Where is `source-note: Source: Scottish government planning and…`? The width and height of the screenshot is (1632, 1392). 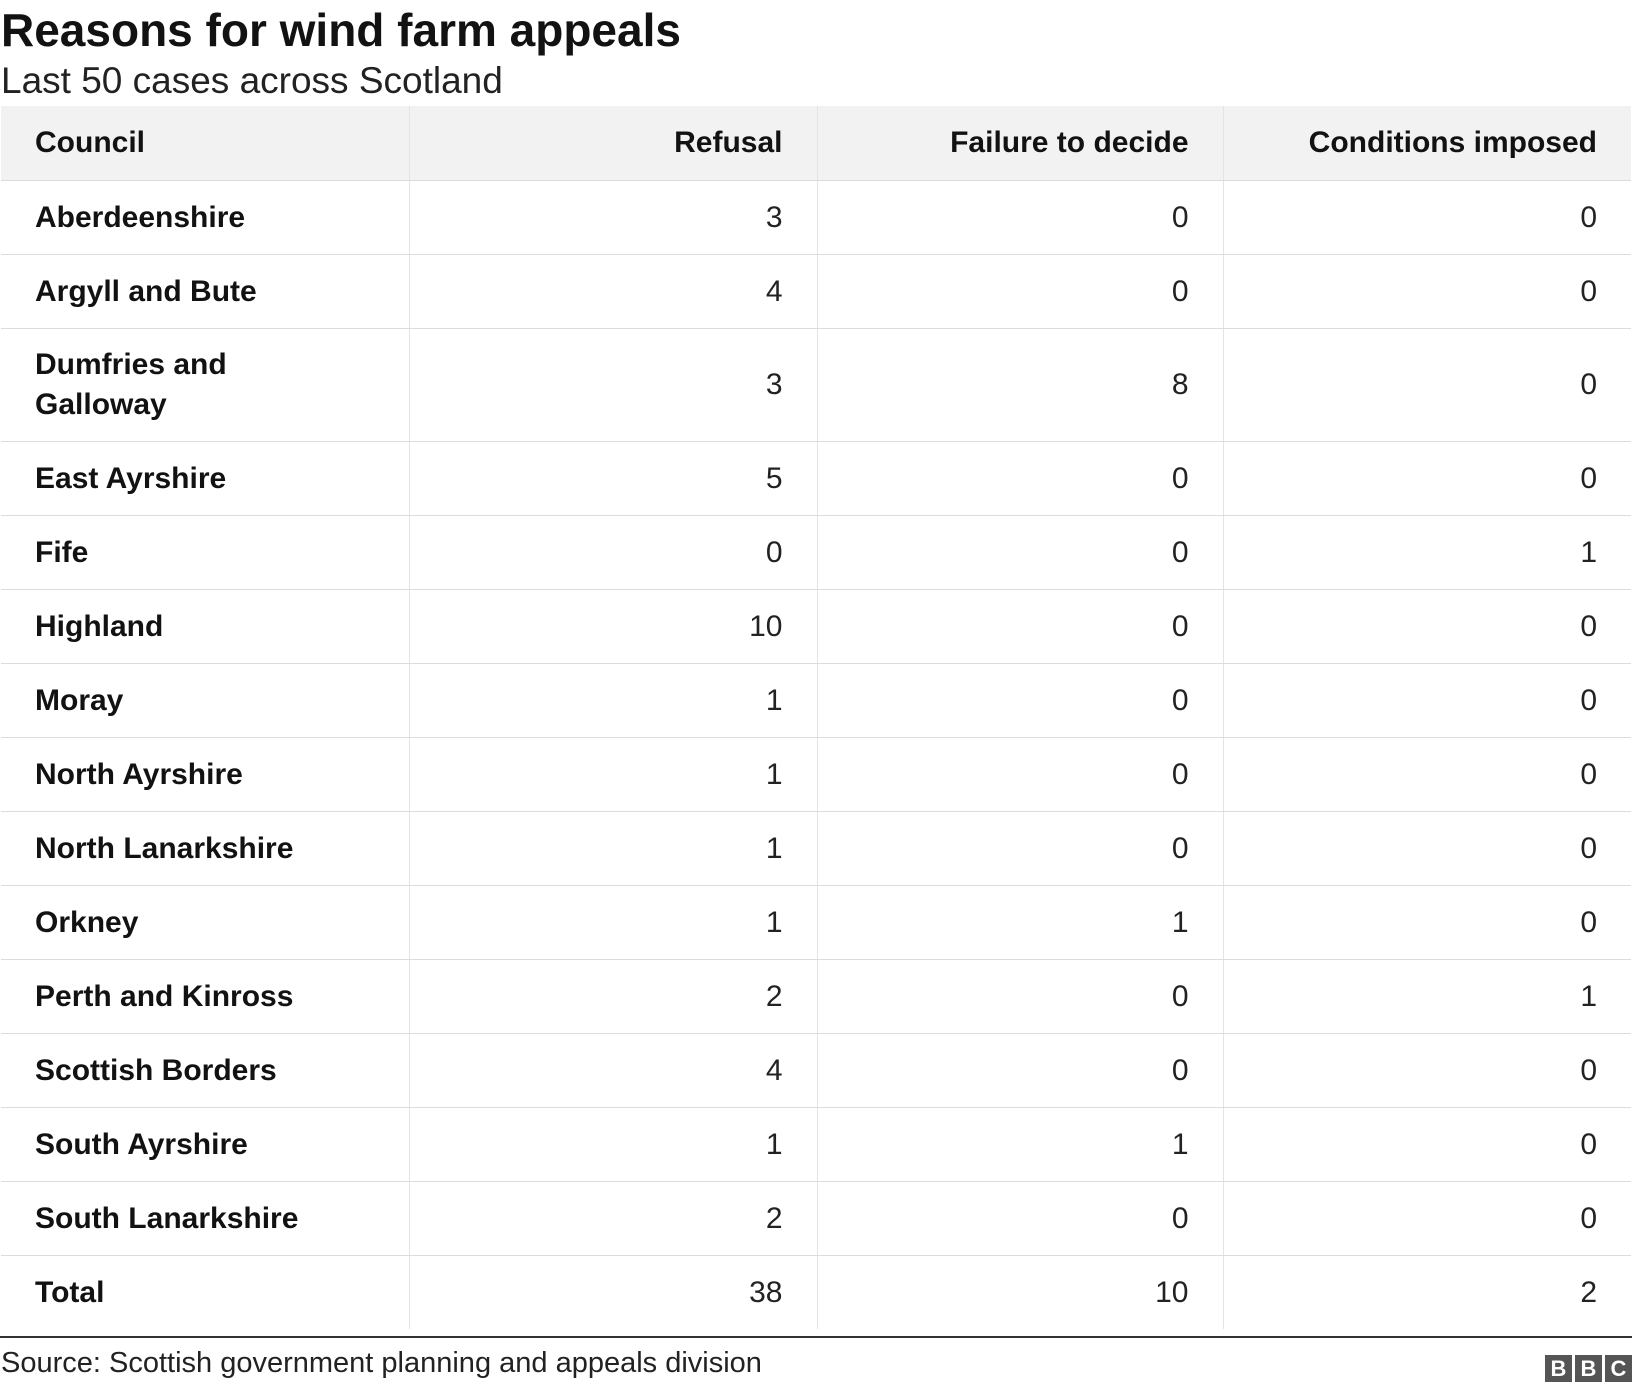
source-note: Source: Scottish government planning and… is located at coordinates (381, 1363).